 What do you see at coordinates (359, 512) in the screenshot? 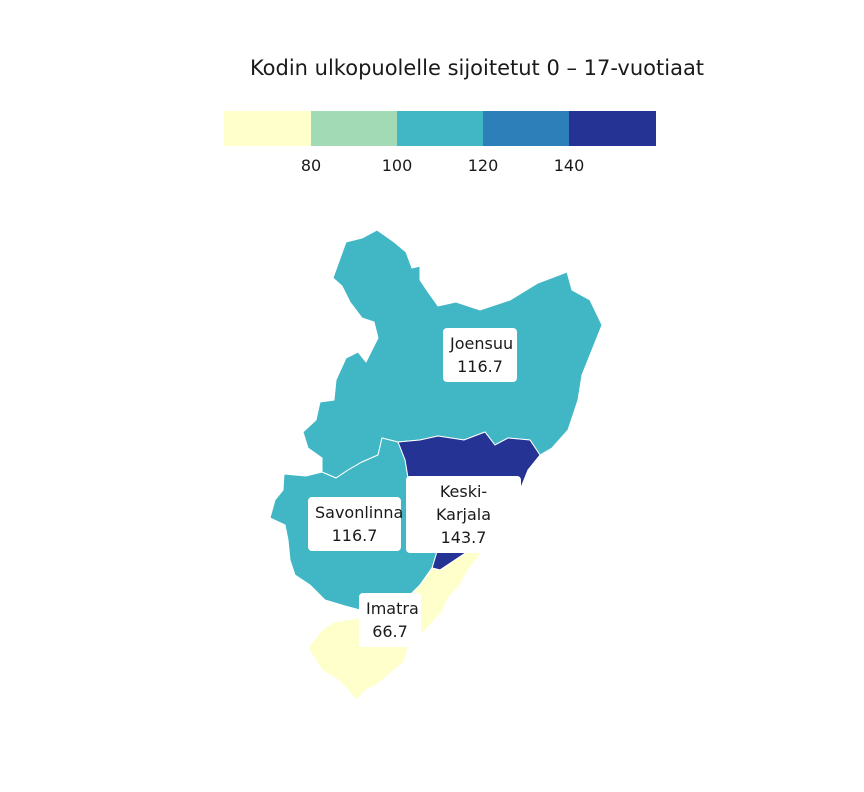
I see `region-name: Savonlinna` at bounding box center [359, 512].